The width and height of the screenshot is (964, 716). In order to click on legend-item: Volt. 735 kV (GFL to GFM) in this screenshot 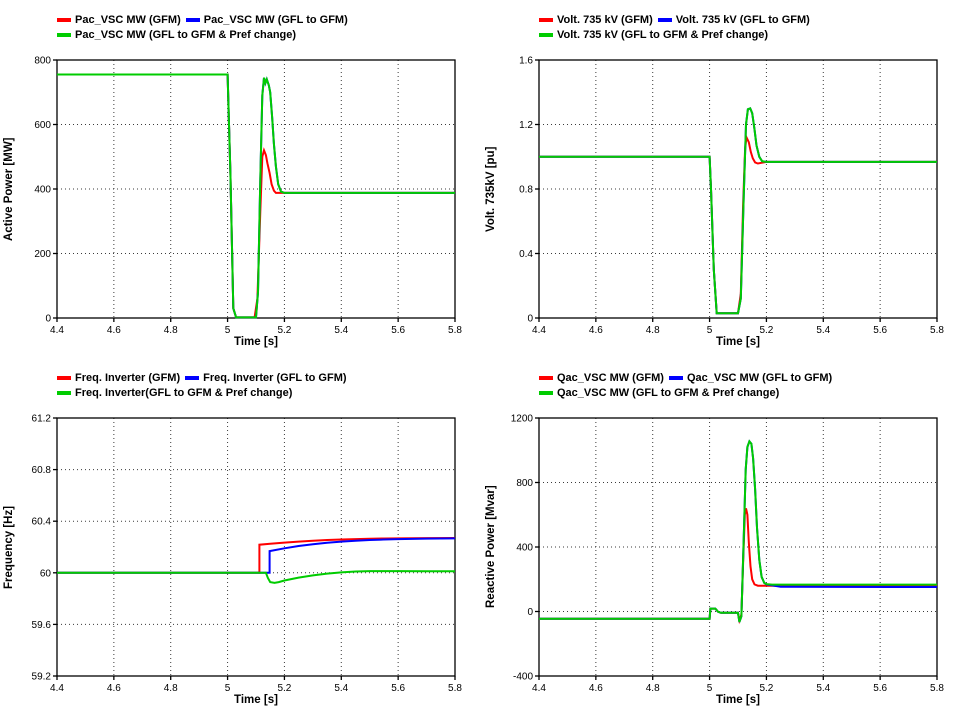, I will do `click(733, 19)`.